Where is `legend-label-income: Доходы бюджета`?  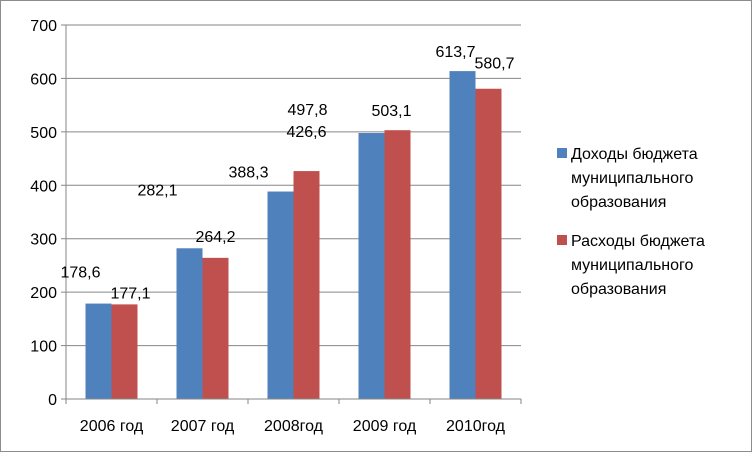 legend-label-income: Доходы бюджета is located at coordinates (634, 154).